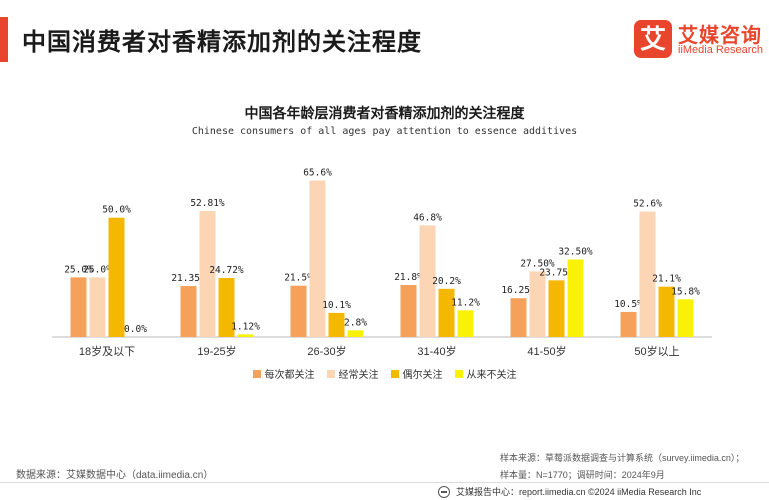  Describe the element at coordinates (685, 291) in the screenshot. I see `bar-value-label: 15.8%` at that location.